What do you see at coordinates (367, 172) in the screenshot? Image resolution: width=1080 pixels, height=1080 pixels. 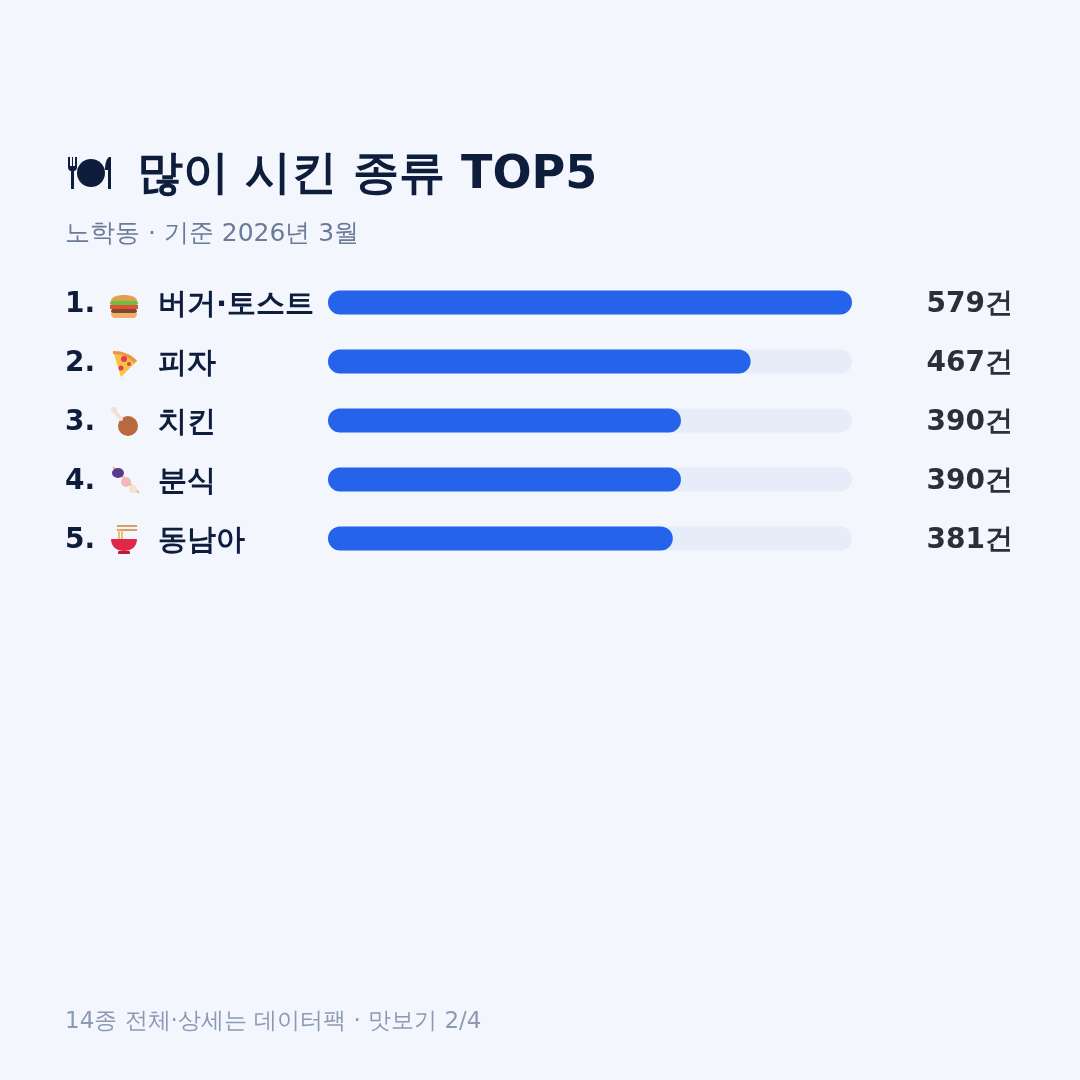 I see `chart-title: 많이 시킨 종류 TOP5` at bounding box center [367, 172].